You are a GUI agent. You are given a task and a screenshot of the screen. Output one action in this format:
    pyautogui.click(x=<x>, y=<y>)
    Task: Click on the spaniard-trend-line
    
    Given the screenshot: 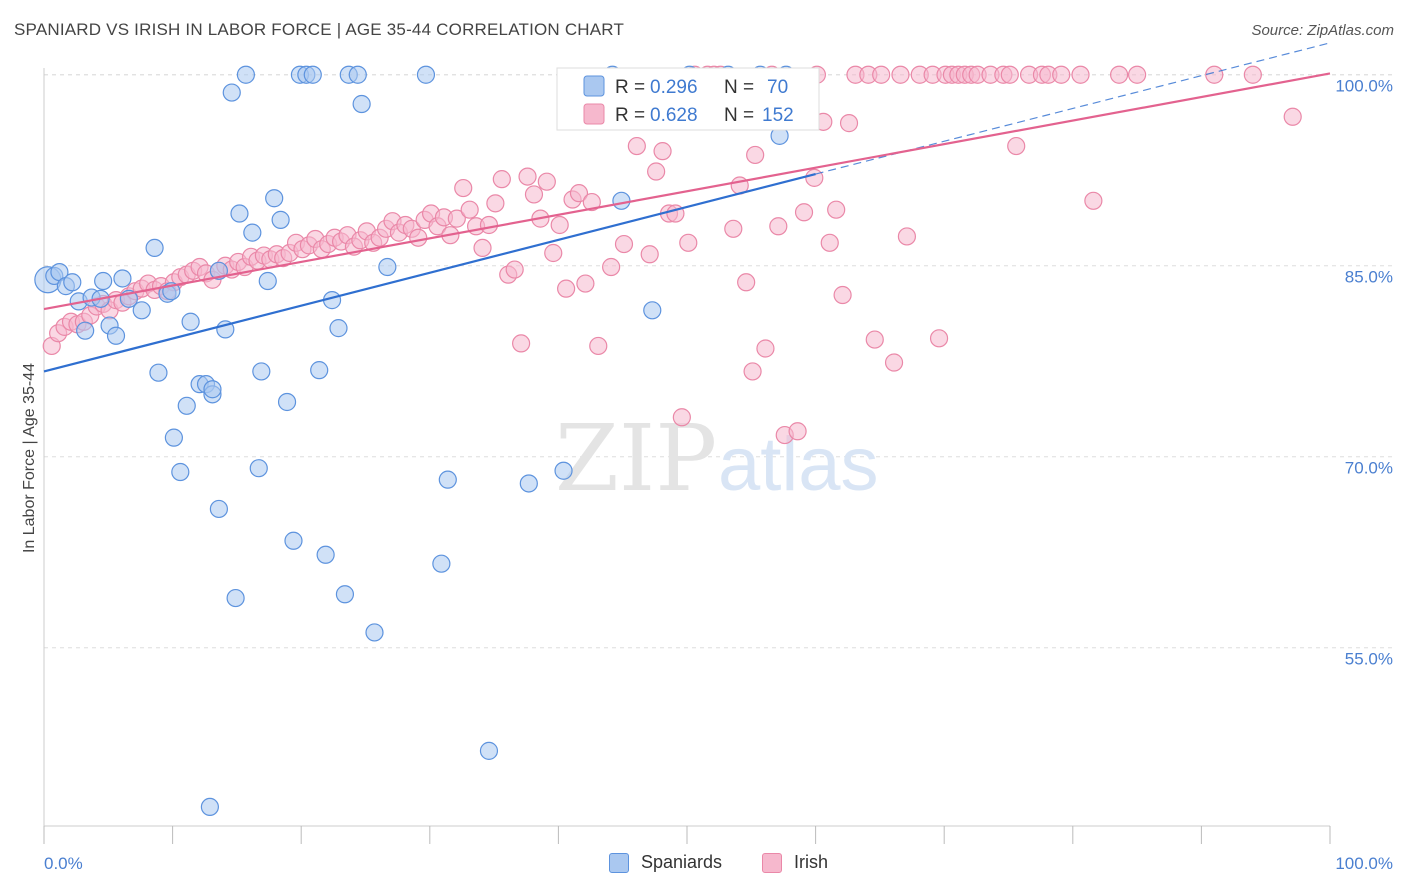 What is the action you would take?
    pyautogui.click(x=429, y=272)
    